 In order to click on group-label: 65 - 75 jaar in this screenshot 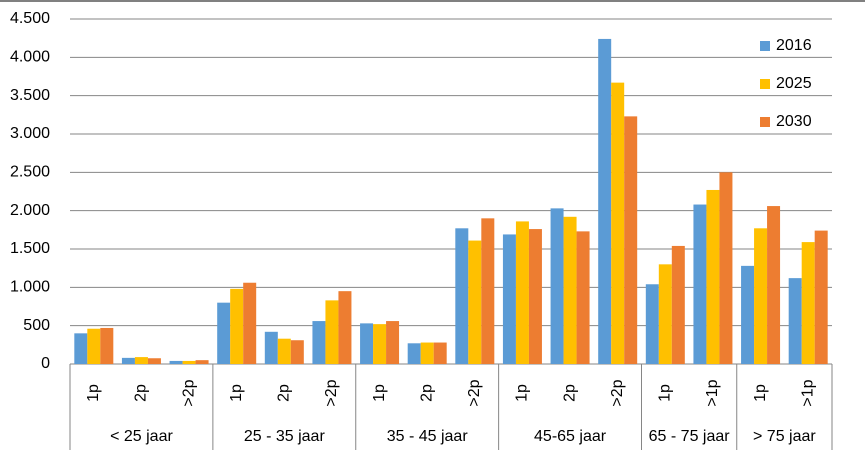, I will do `click(690, 436)`.